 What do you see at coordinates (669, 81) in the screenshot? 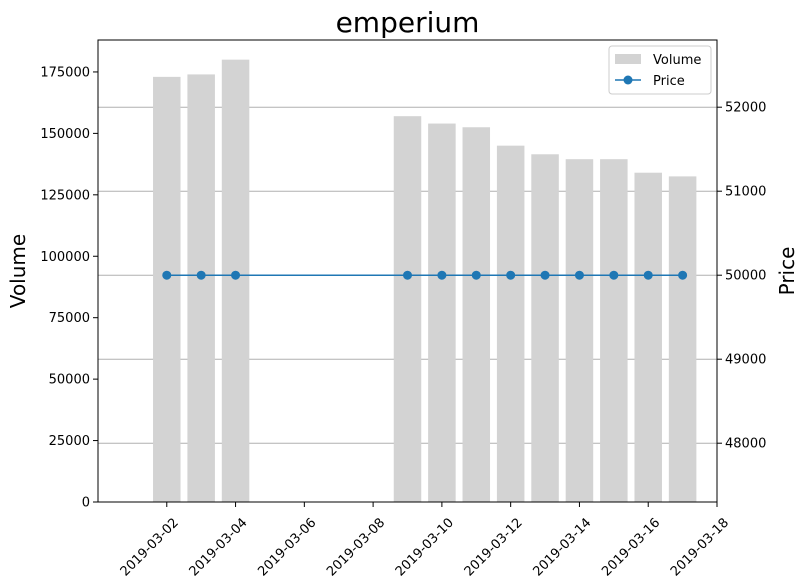
I see `legend-label-price: Price` at bounding box center [669, 81].